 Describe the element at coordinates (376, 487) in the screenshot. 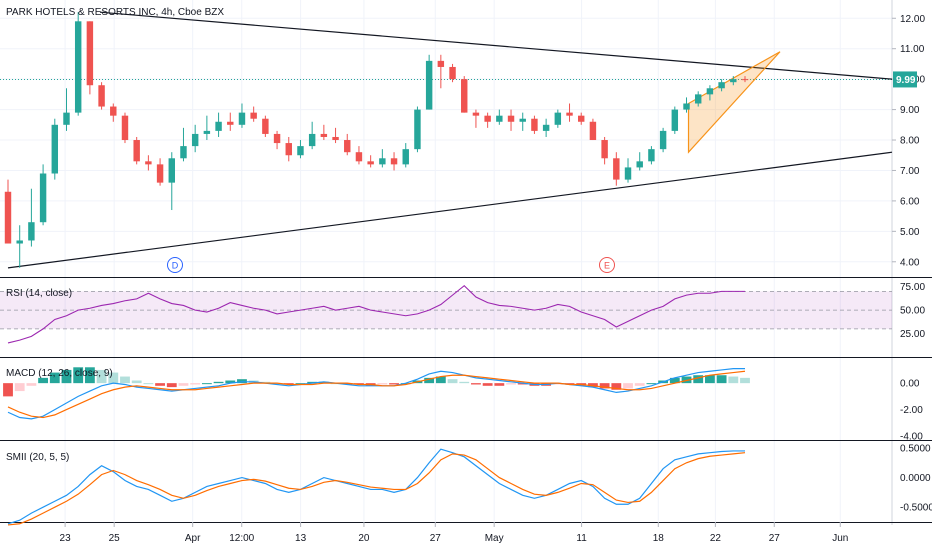

I see `smii-pane` at that location.